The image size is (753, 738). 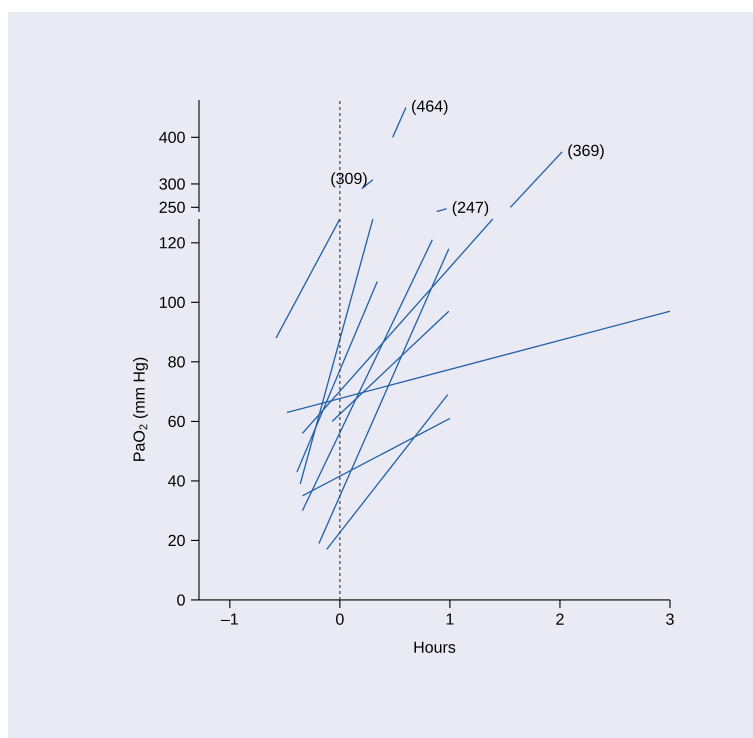 I want to click on y-tick-label: 300, so click(x=172, y=184).